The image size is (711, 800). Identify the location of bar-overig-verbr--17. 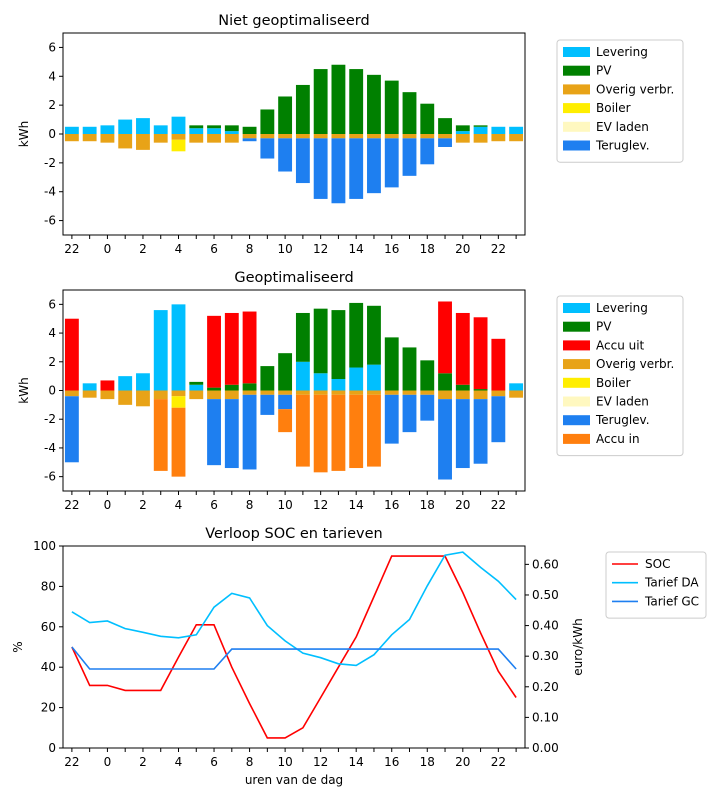
(374, 392).